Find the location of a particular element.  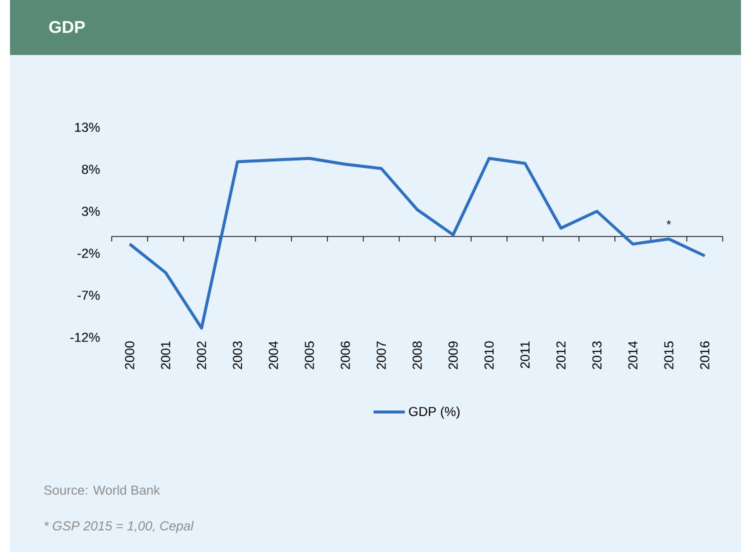

x-tick-label: 2009 is located at coordinates (453, 355).